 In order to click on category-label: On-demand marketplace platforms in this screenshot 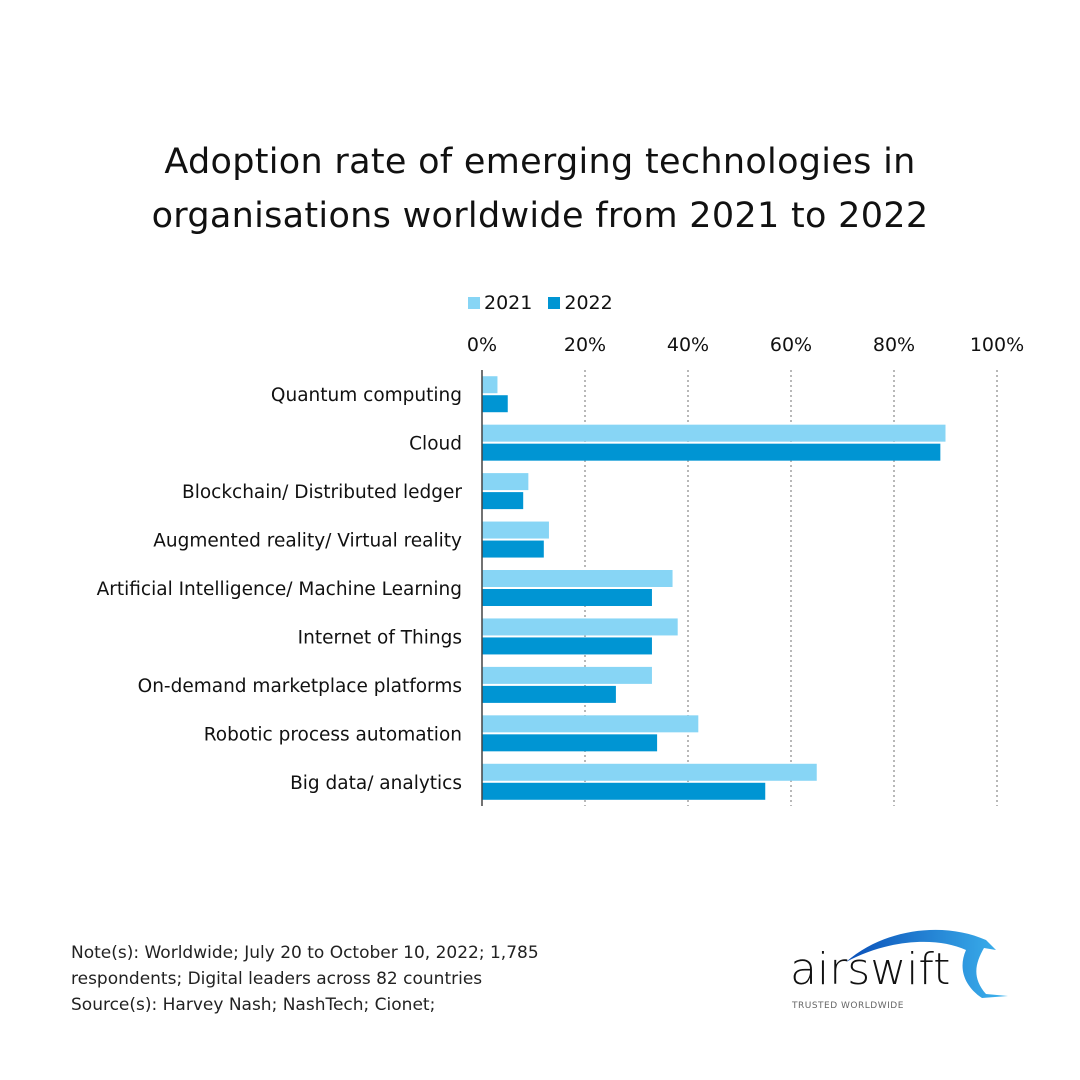, I will do `click(300, 686)`.